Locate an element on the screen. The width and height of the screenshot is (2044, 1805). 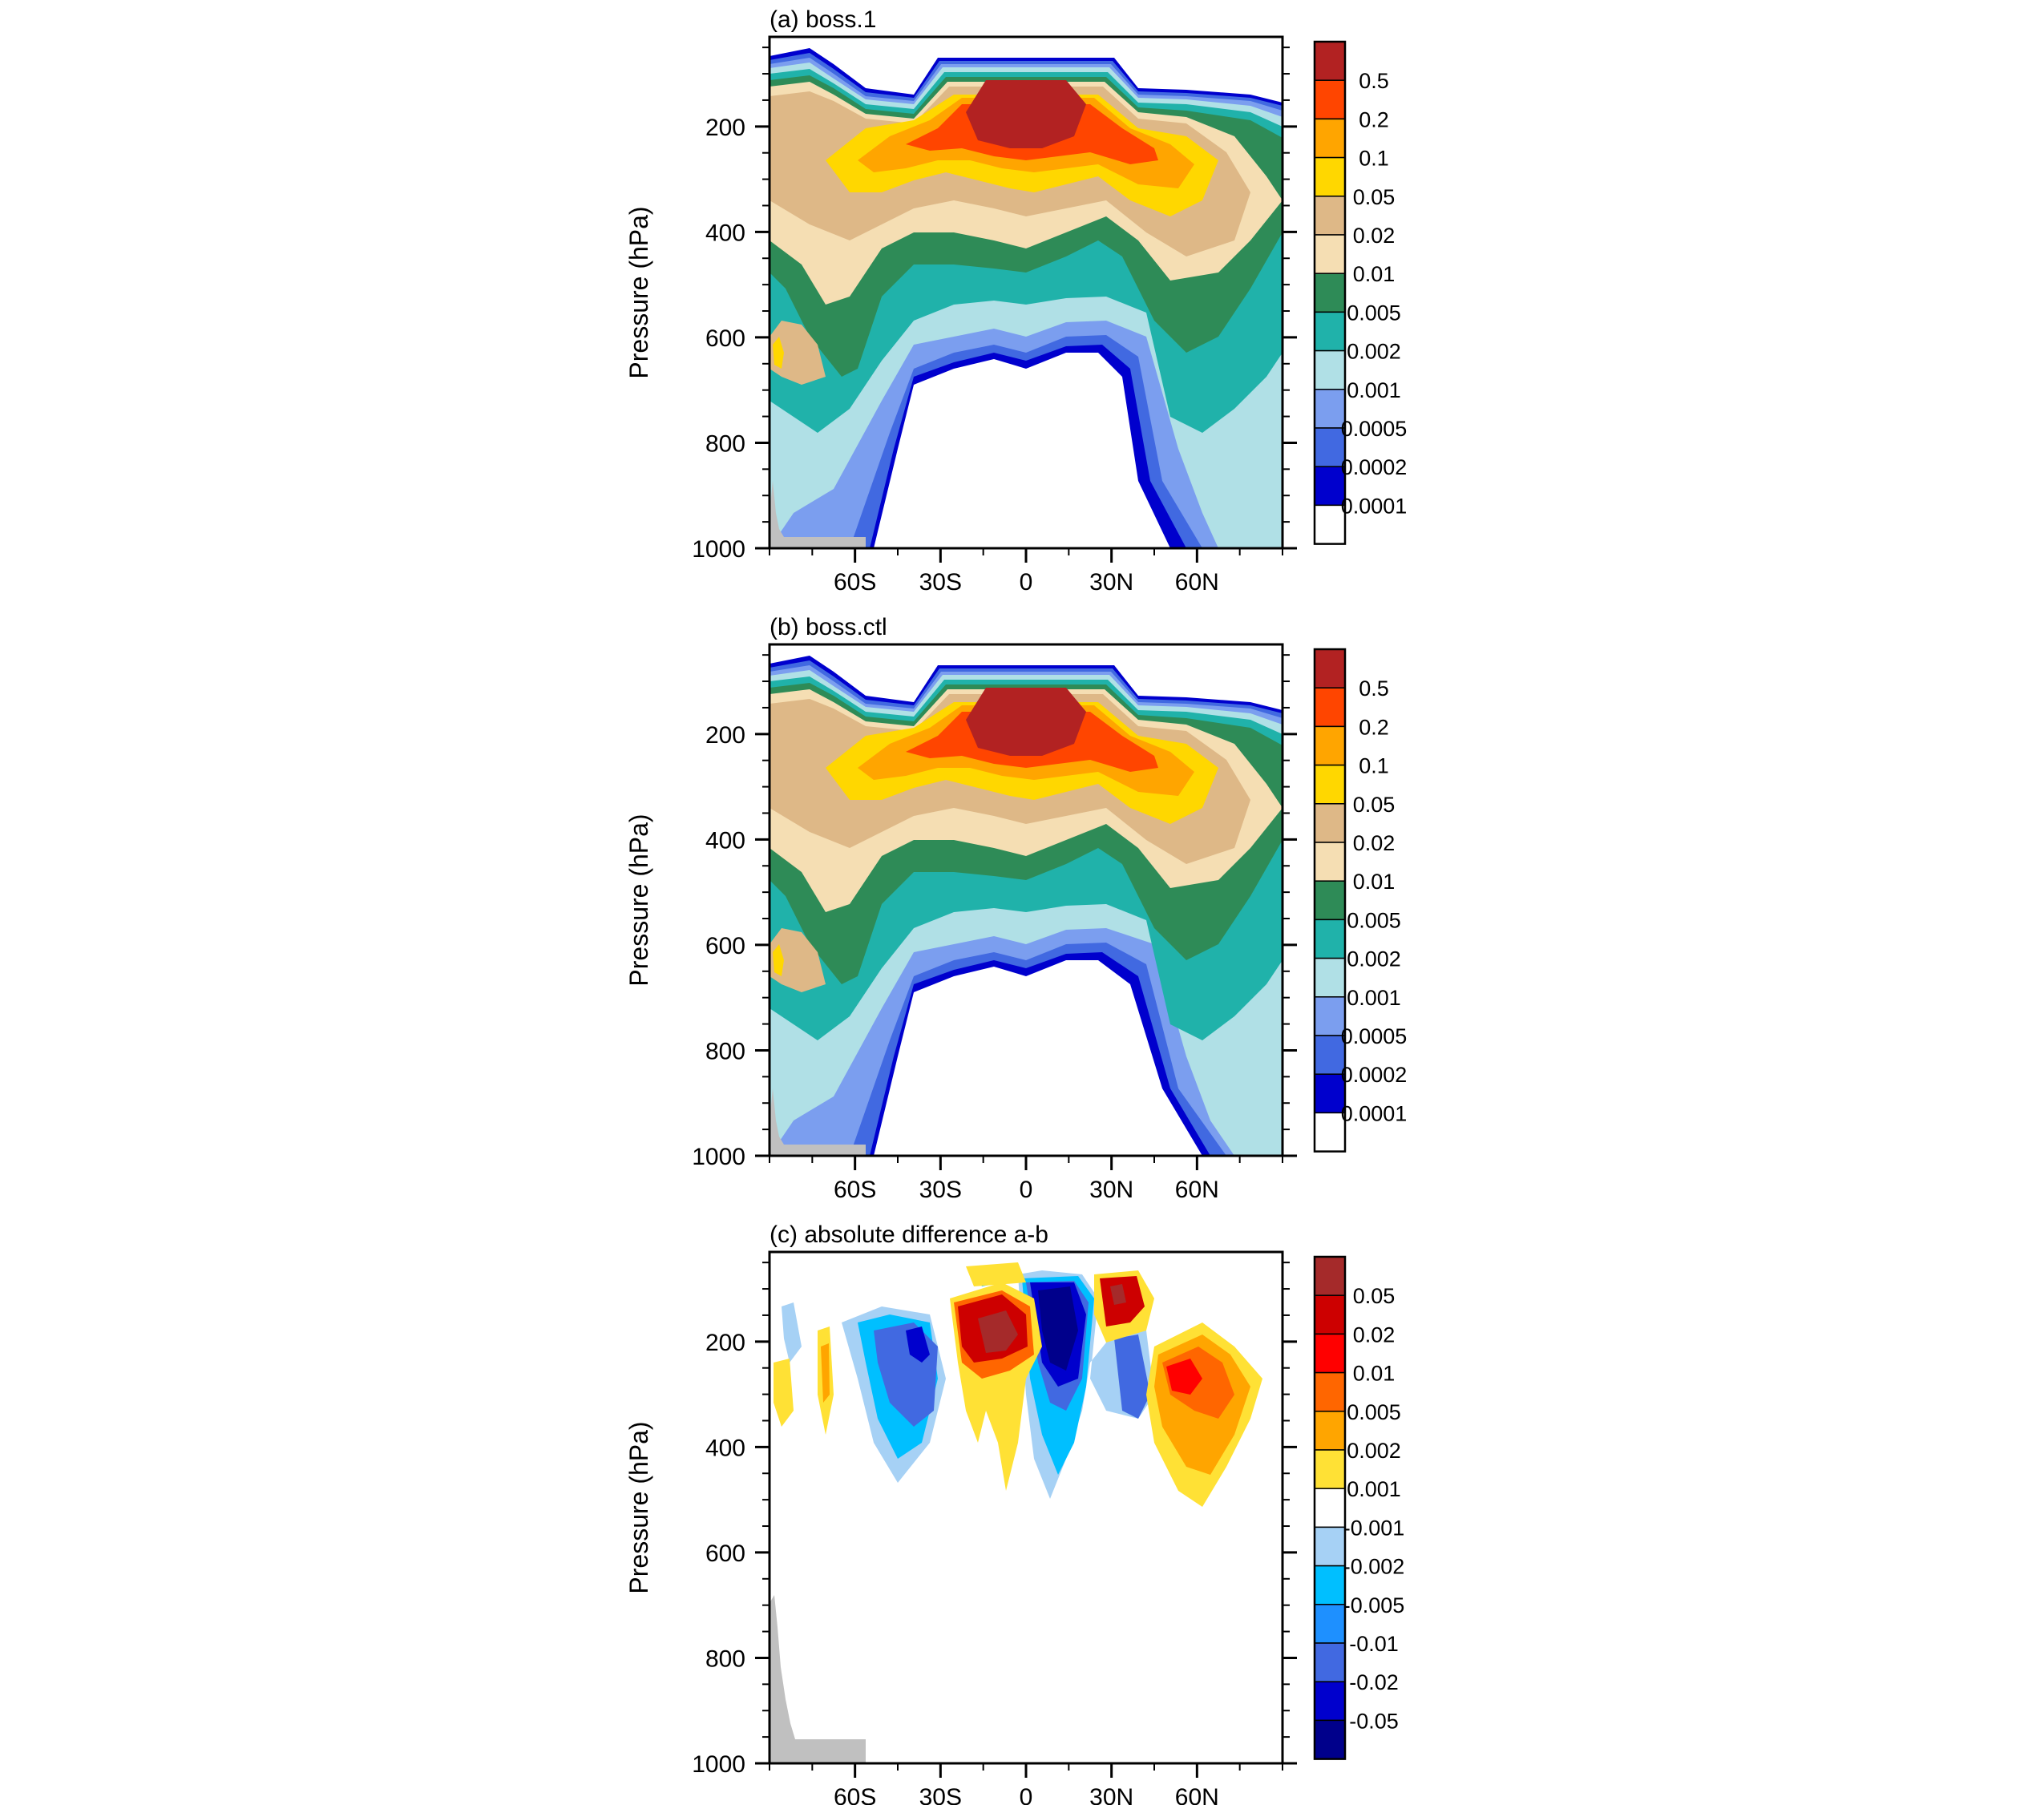
contour-b-topography is located at coordinates (818, 1122).